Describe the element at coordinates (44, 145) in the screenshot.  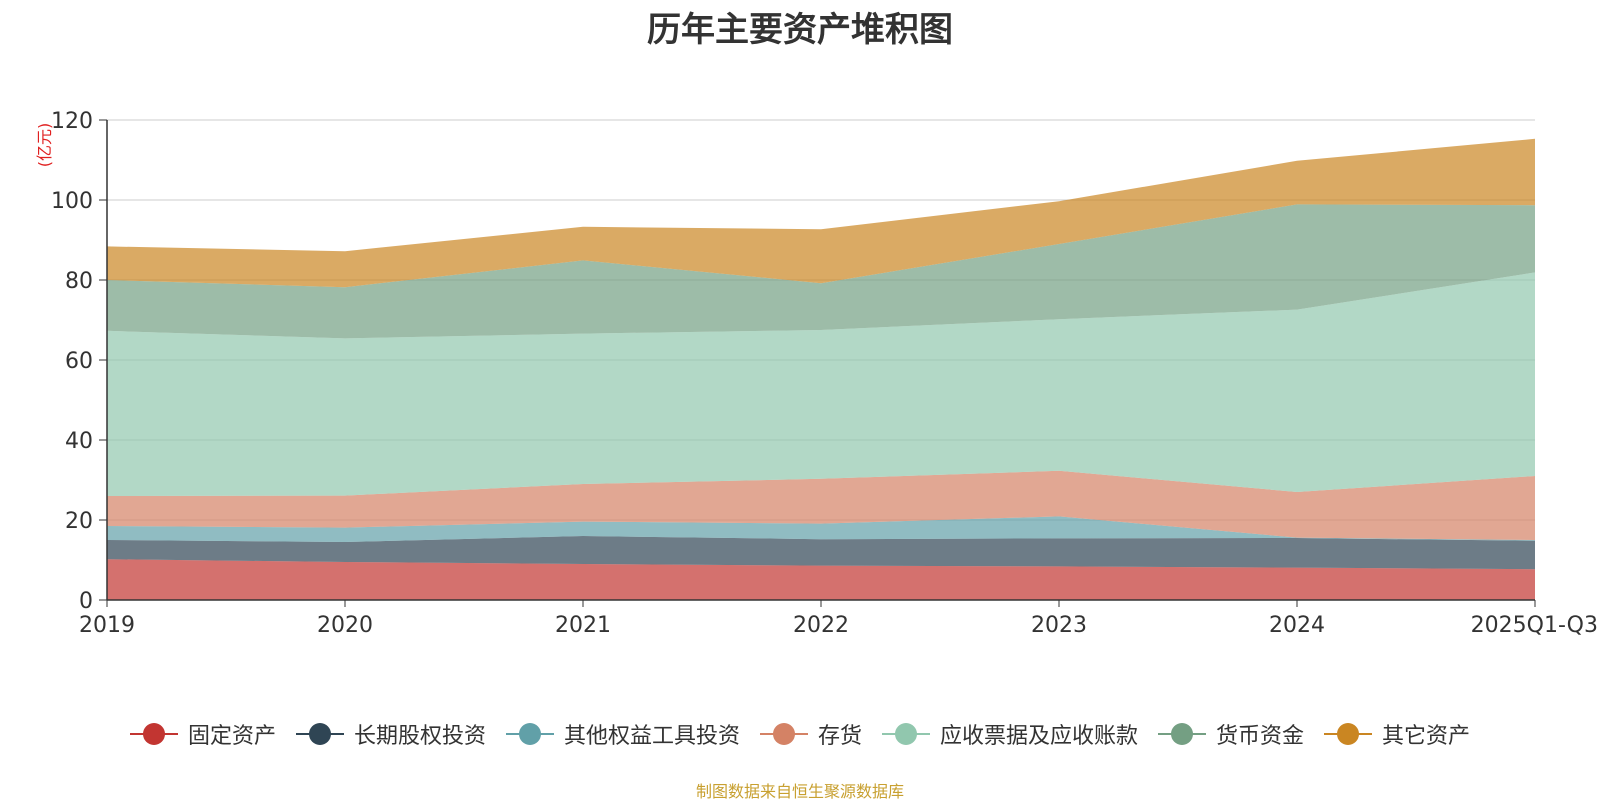
I see `y-axis-unit-label: (亿元)` at that location.